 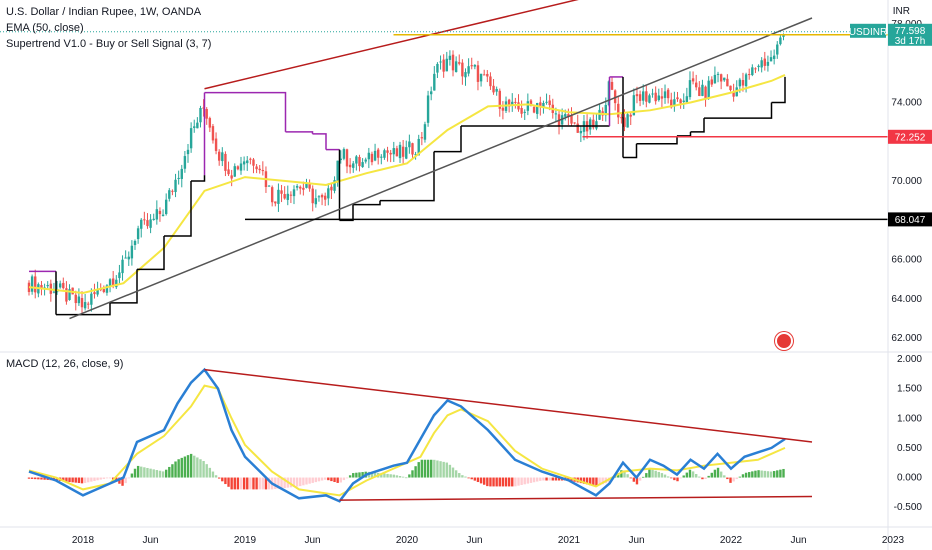 What do you see at coordinates (906, 260) in the screenshot?
I see `price-tick-label: 66.000` at bounding box center [906, 260].